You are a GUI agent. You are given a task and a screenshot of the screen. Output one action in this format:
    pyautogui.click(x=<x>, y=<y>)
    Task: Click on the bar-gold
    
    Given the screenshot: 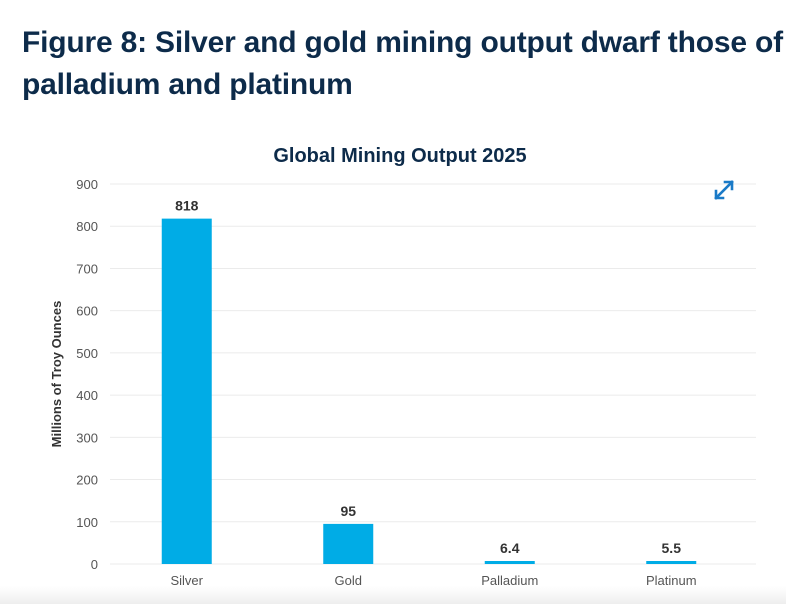 What is the action you would take?
    pyautogui.click(x=348, y=543)
    